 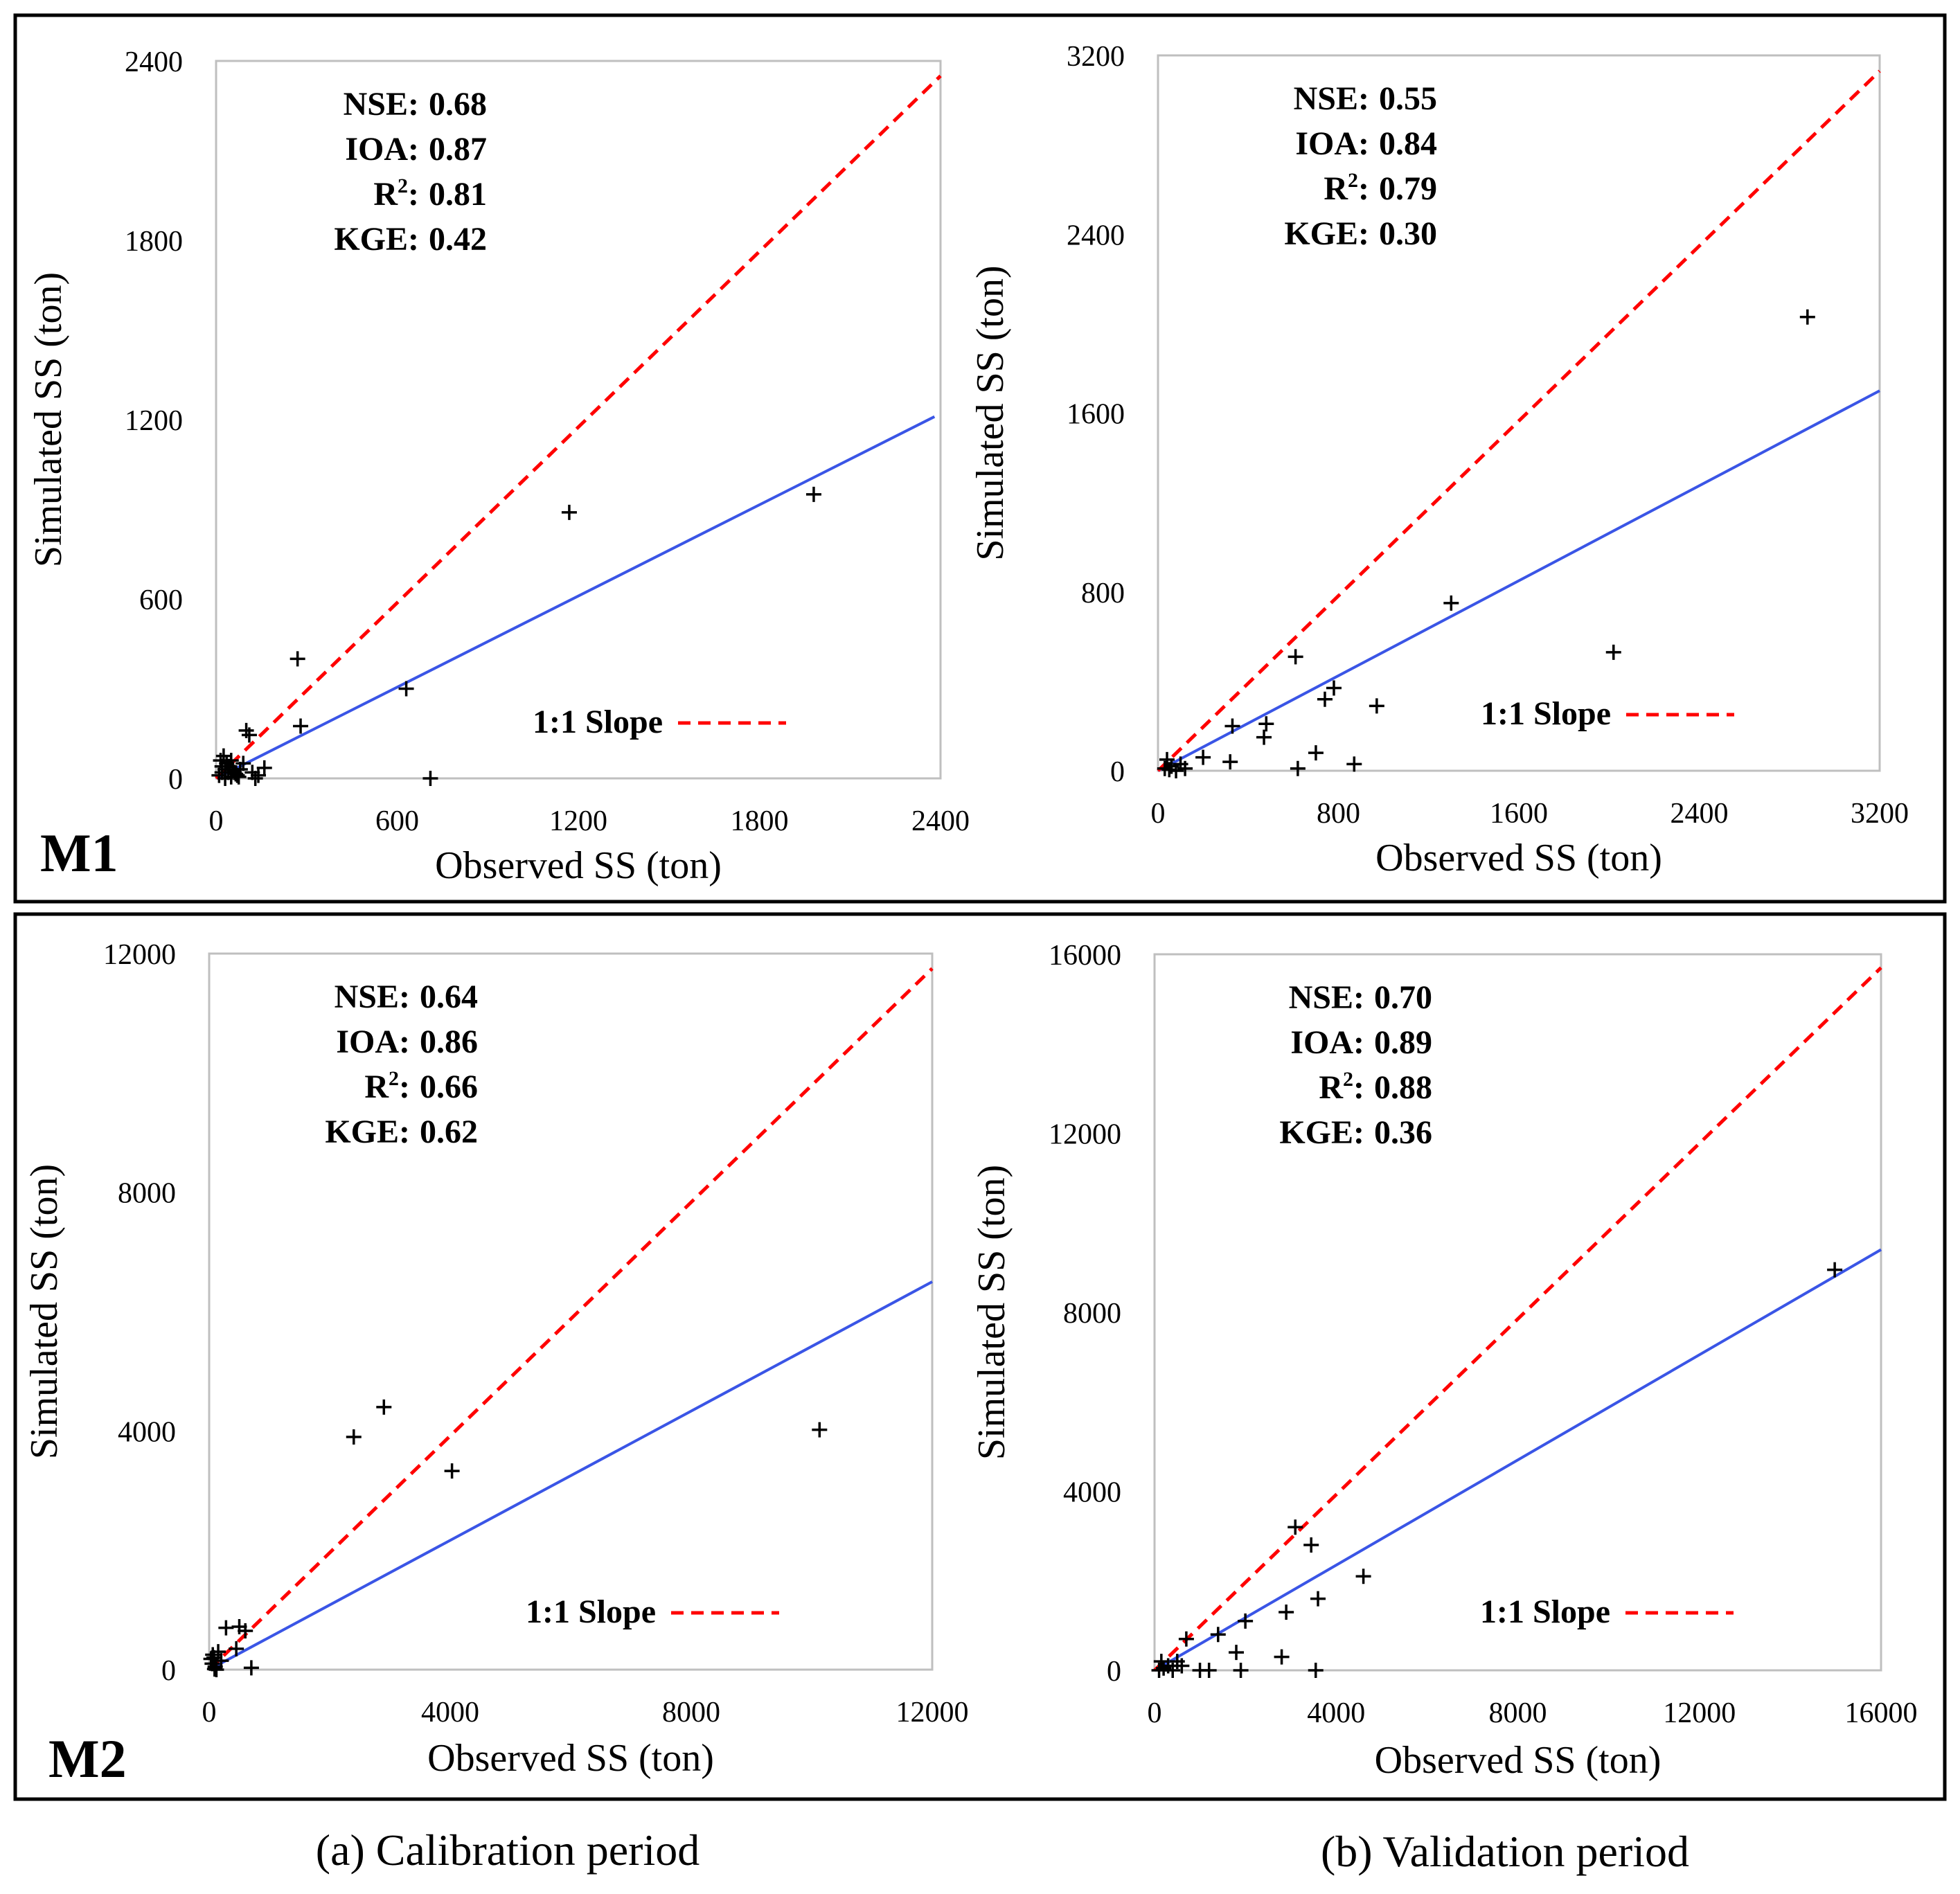 I want to click on y-tick-label: 800, so click(x=1103, y=593).